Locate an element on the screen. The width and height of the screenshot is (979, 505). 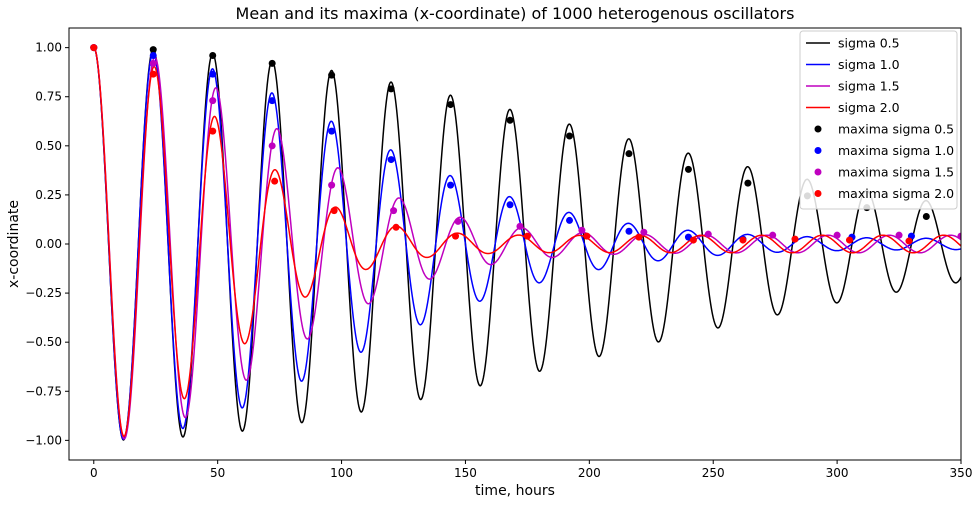
x-axis: 0 50 100 150 200 250 300 350 is located at coordinates (531, 470).